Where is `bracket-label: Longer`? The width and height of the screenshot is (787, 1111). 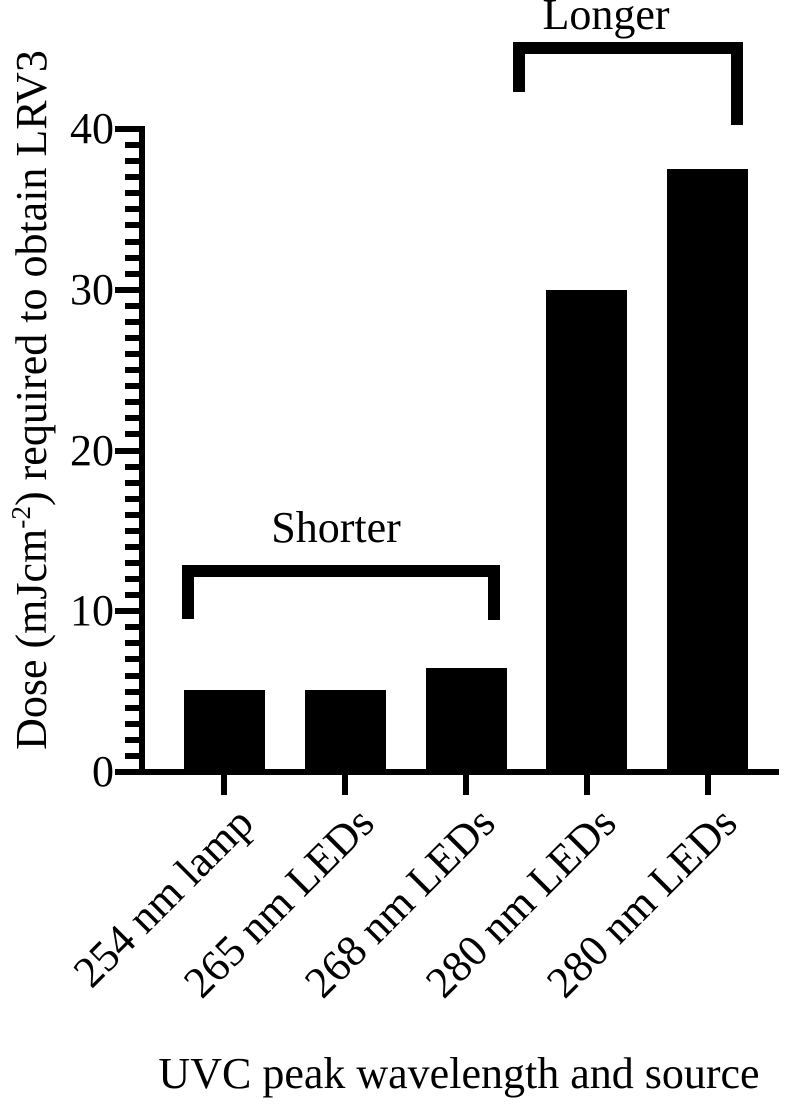 bracket-label: Longer is located at coordinates (606, 19).